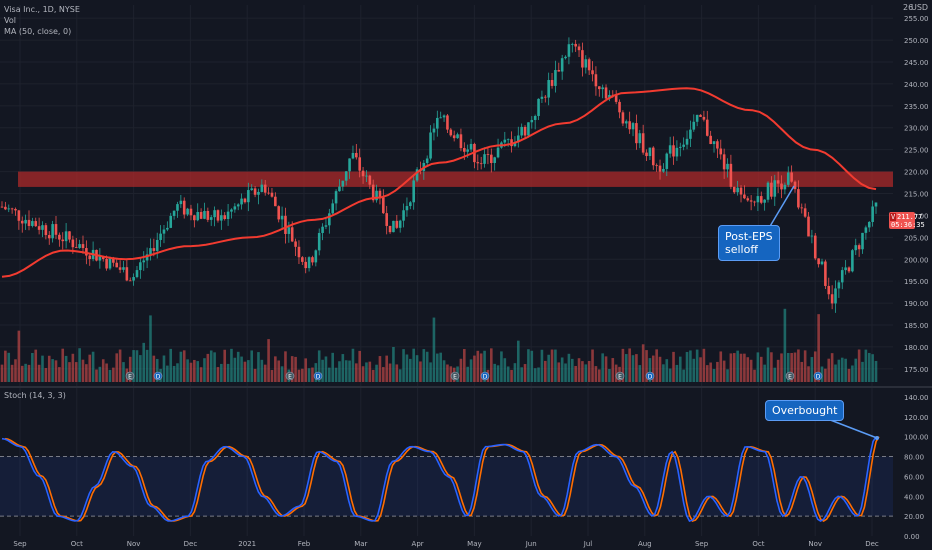 The width and height of the screenshot is (932, 550). What do you see at coordinates (916, 173) in the screenshot?
I see `price-tick-label: 220.00` at bounding box center [916, 173].